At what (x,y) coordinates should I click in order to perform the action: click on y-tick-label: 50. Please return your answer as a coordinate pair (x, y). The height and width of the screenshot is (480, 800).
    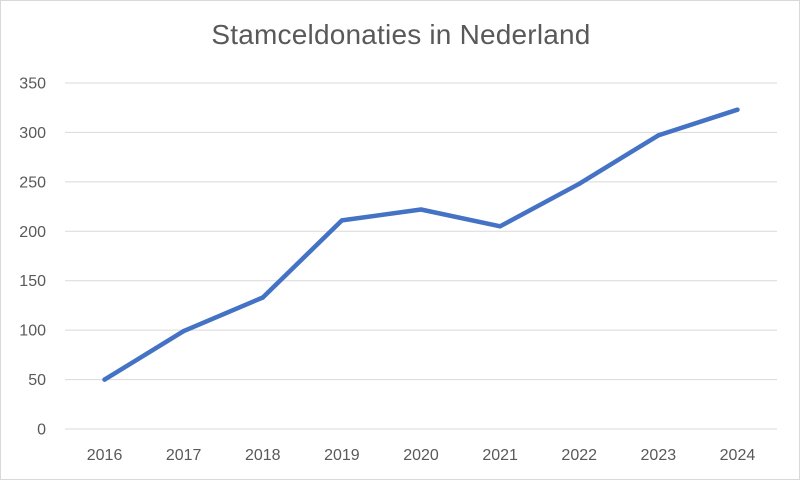
    Looking at the image, I should click on (37, 380).